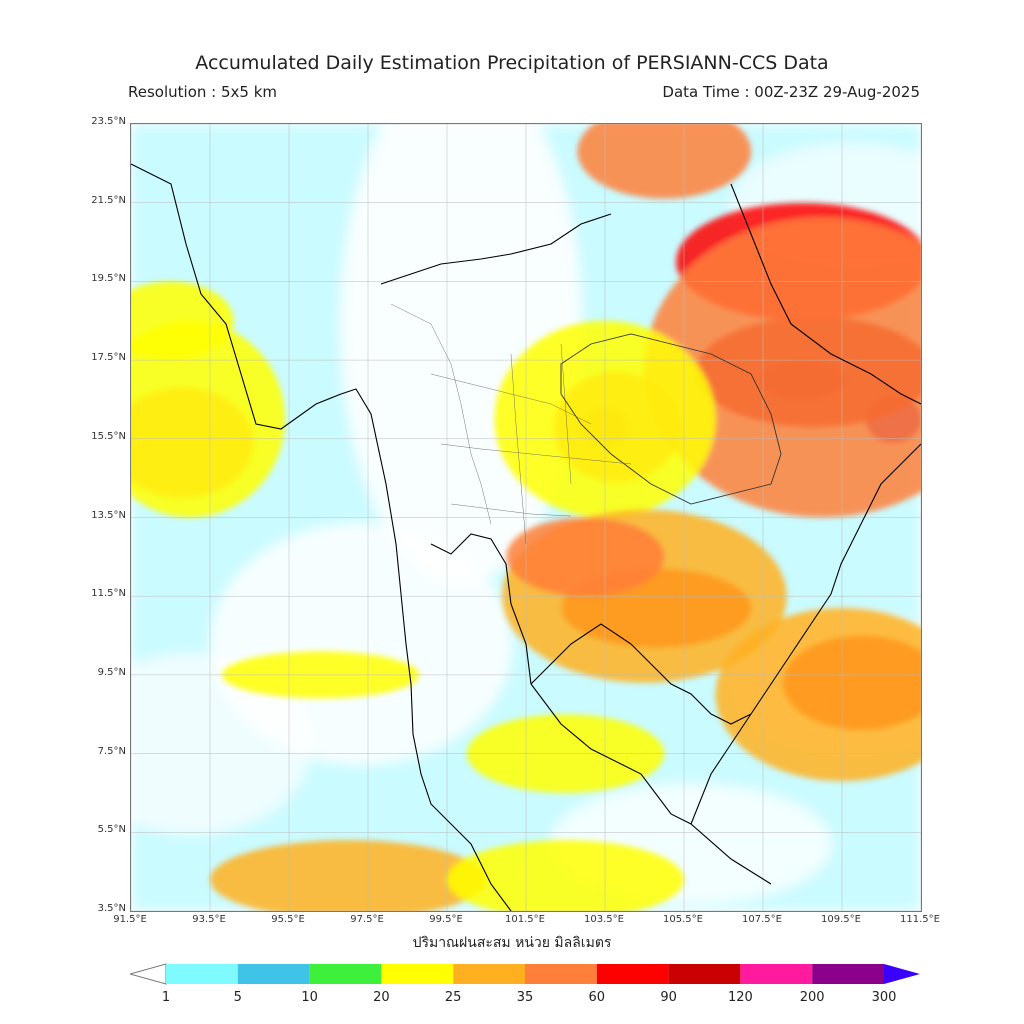 The image size is (1024, 1024). Describe the element at coordinates (108, 200) in the screenshot. I see `lat-tick-label: 21.5°N` at that location.